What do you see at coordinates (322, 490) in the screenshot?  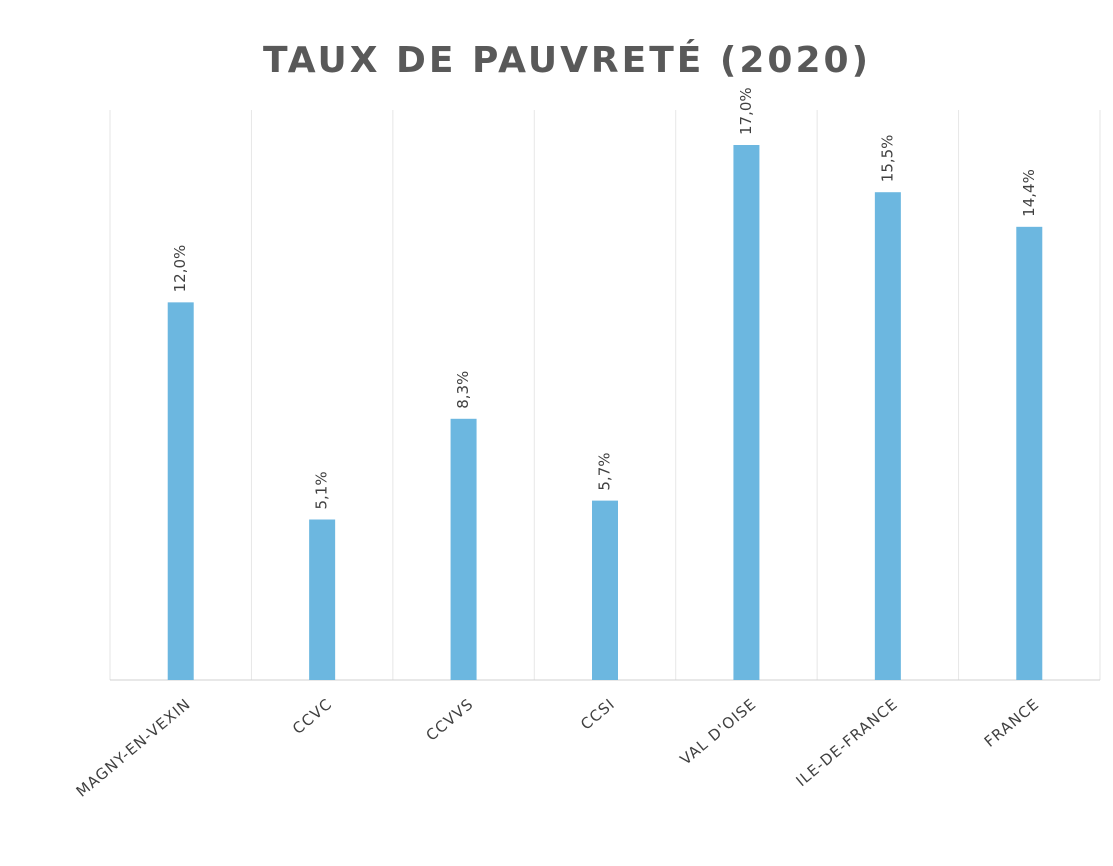 I see `data-label: 5,1%` at bounding box center [322, 490].